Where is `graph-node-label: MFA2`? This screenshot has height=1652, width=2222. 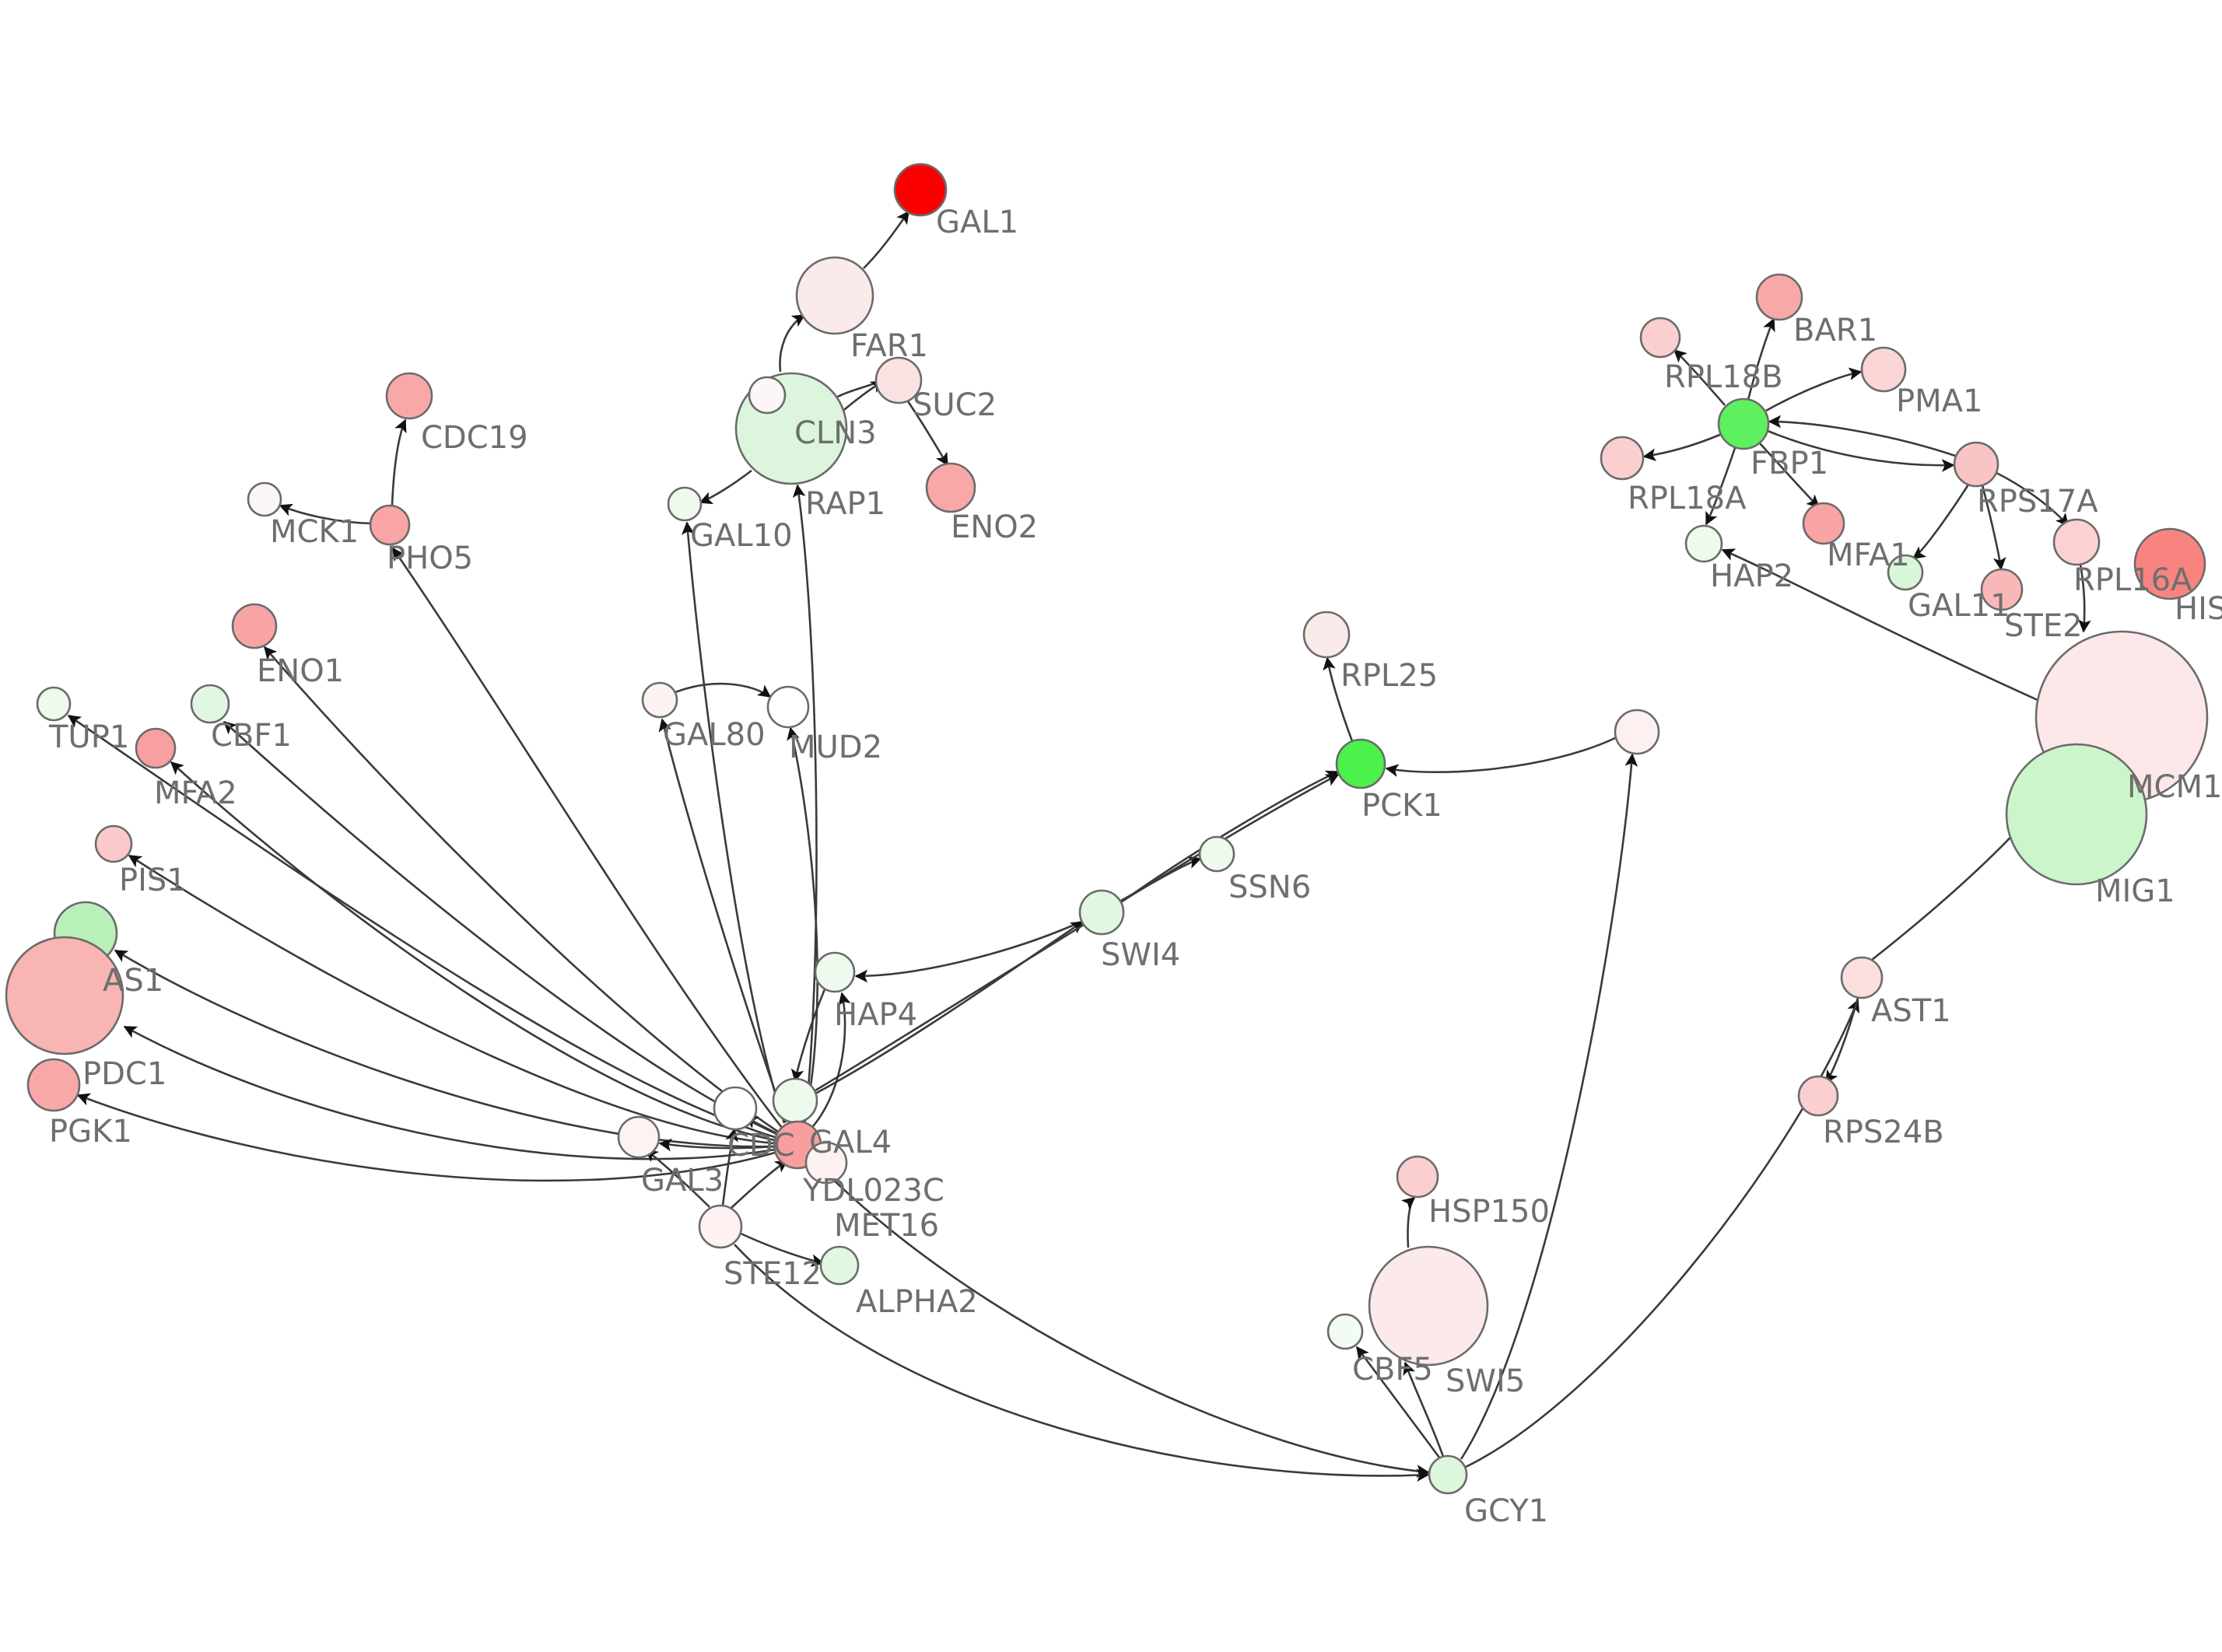 graph-node-label: MFA2 is located at coordinates (195, 793).